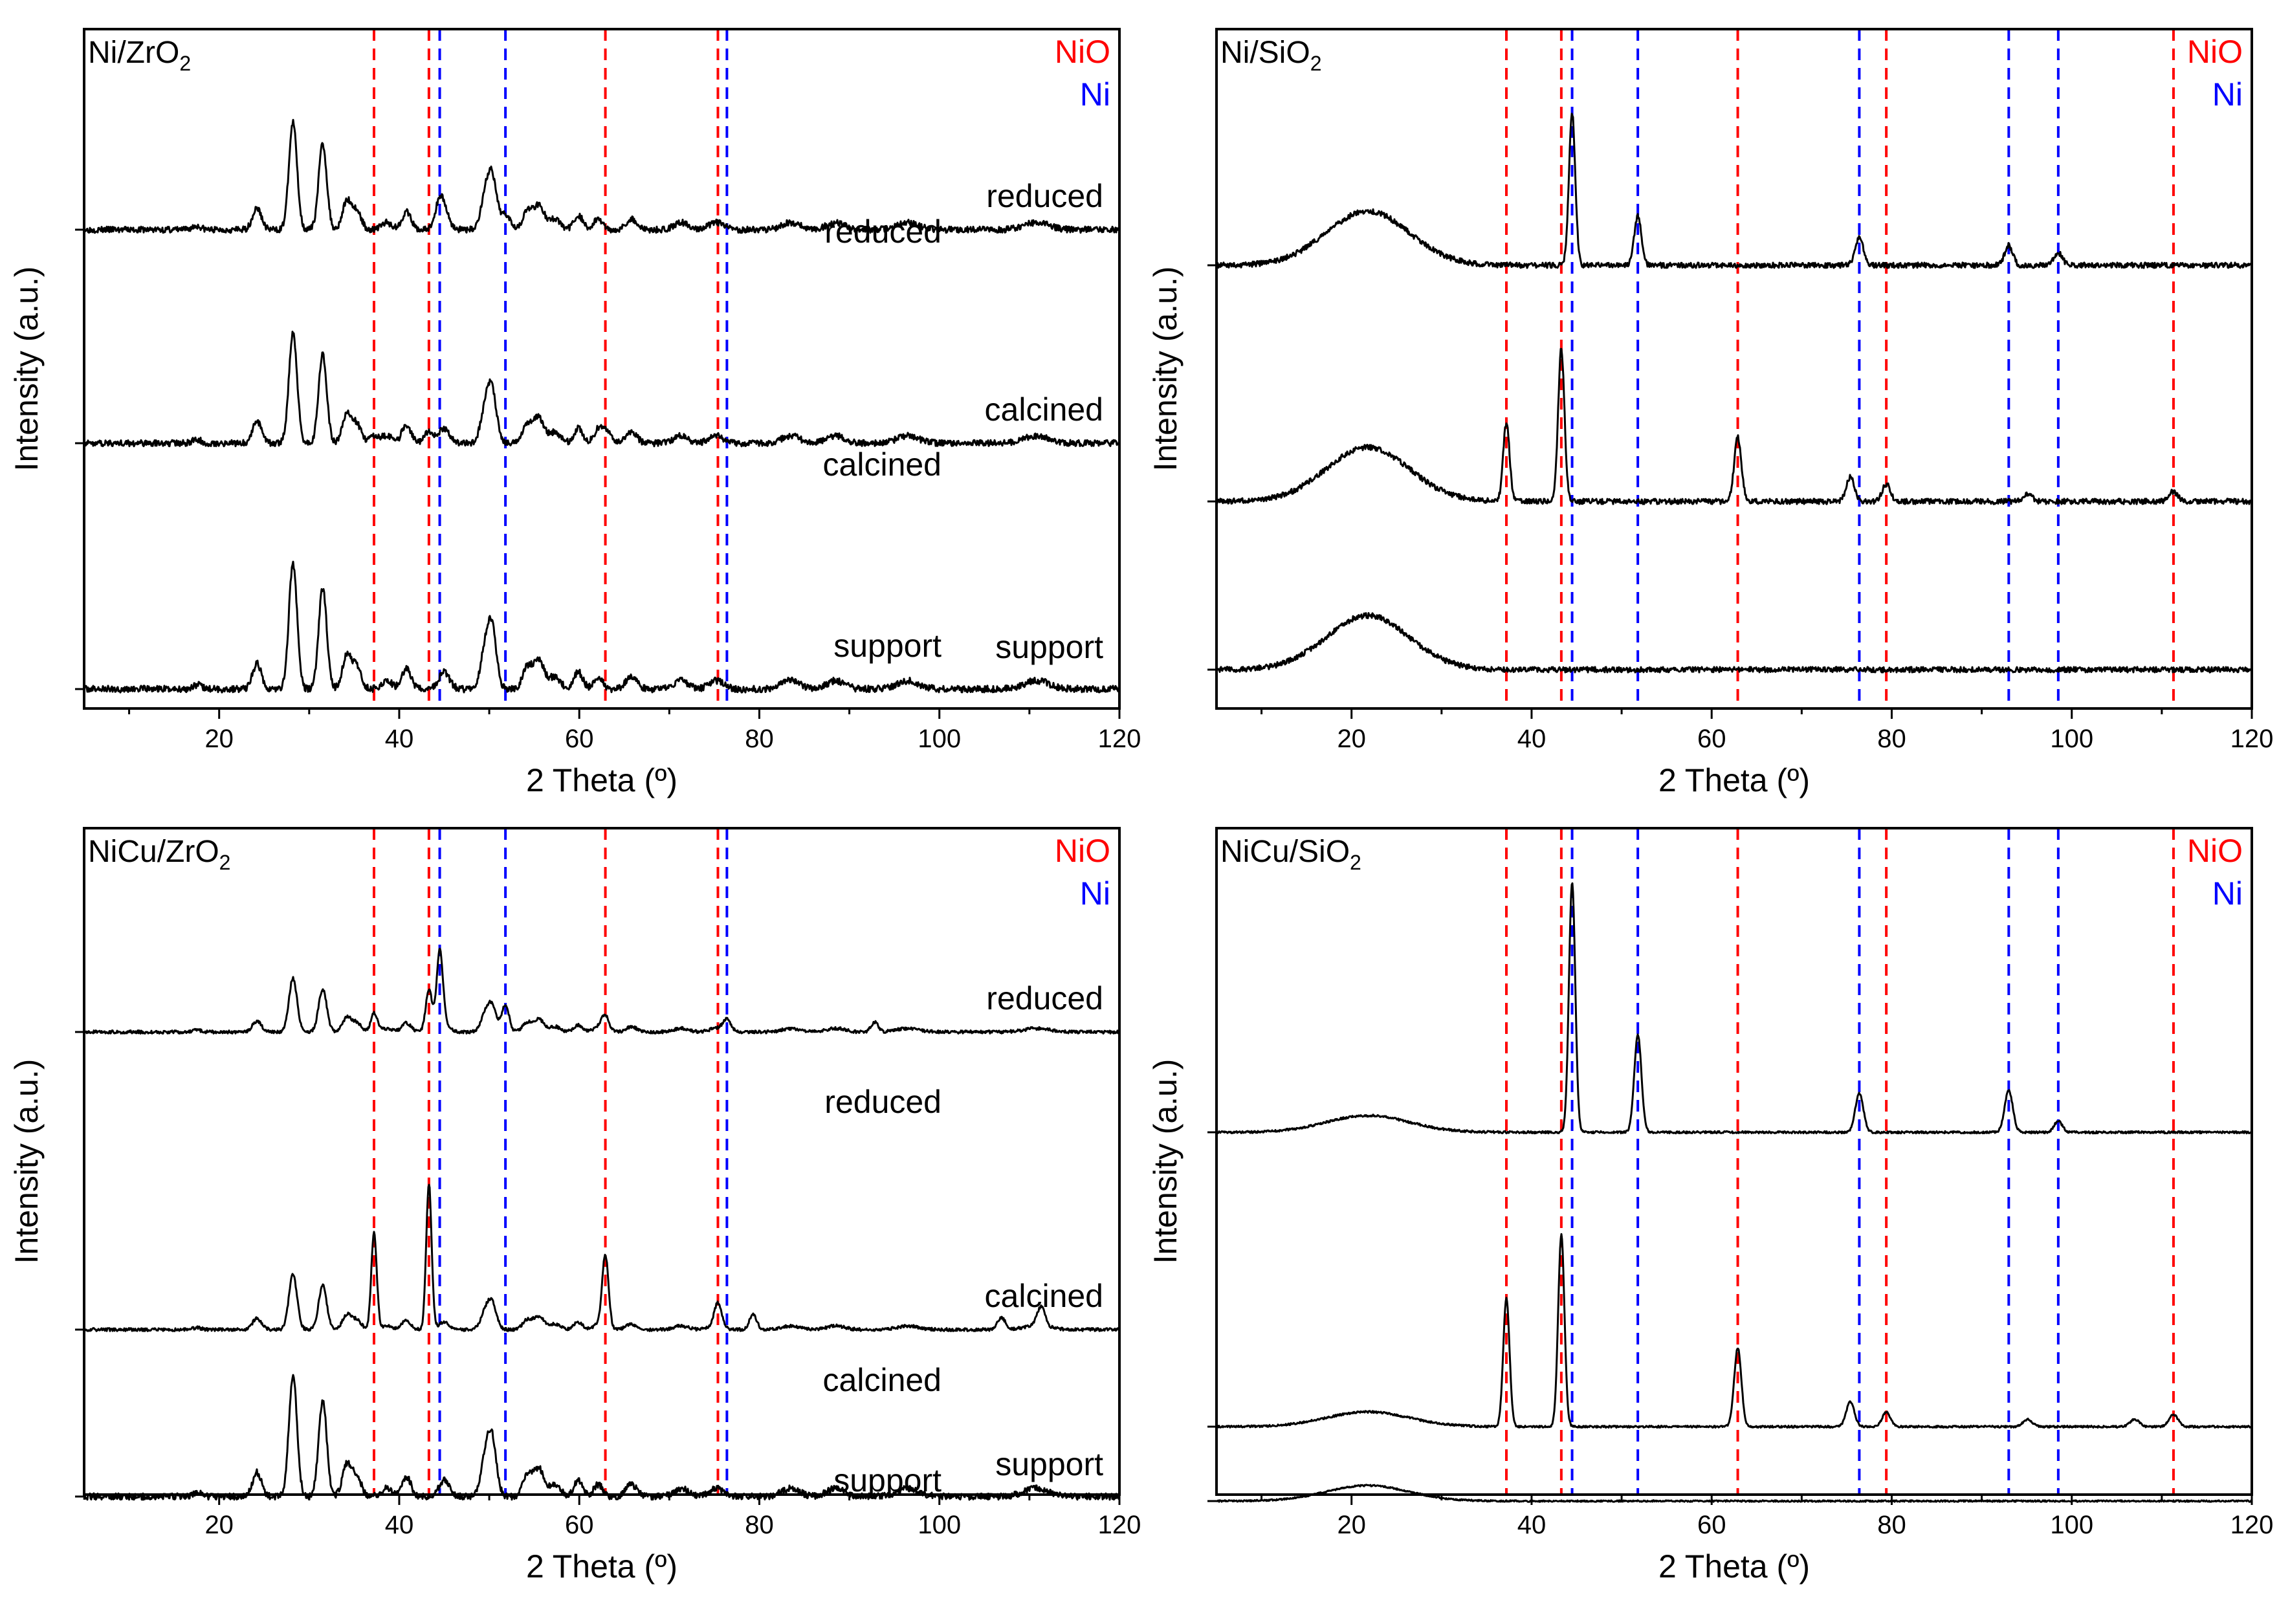  What do you see at coordinates (139, 56) in the screenshot?
I see `panel-title: Ni/ZrO2` at bounding box center [139, 56].